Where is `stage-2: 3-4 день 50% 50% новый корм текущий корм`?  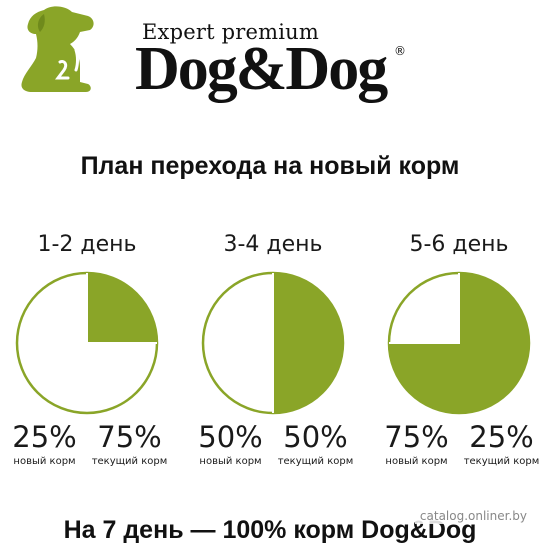 stage-2: 3-4 день 50% 50% новый корм текущий корм is located at coordinates (273, 357).